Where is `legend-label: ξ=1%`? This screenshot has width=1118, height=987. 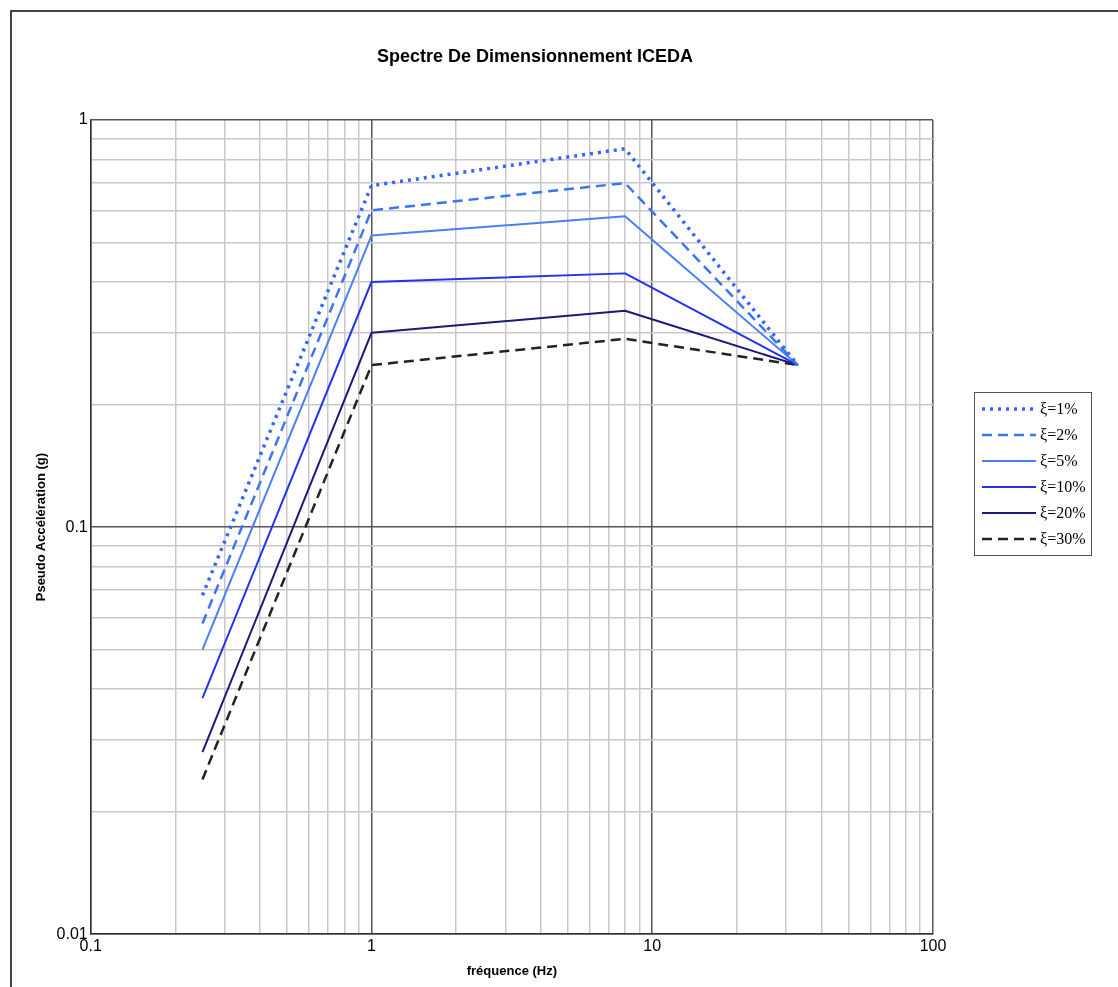
legend-label: ξ=1% is located at coordinates (1059, 409).